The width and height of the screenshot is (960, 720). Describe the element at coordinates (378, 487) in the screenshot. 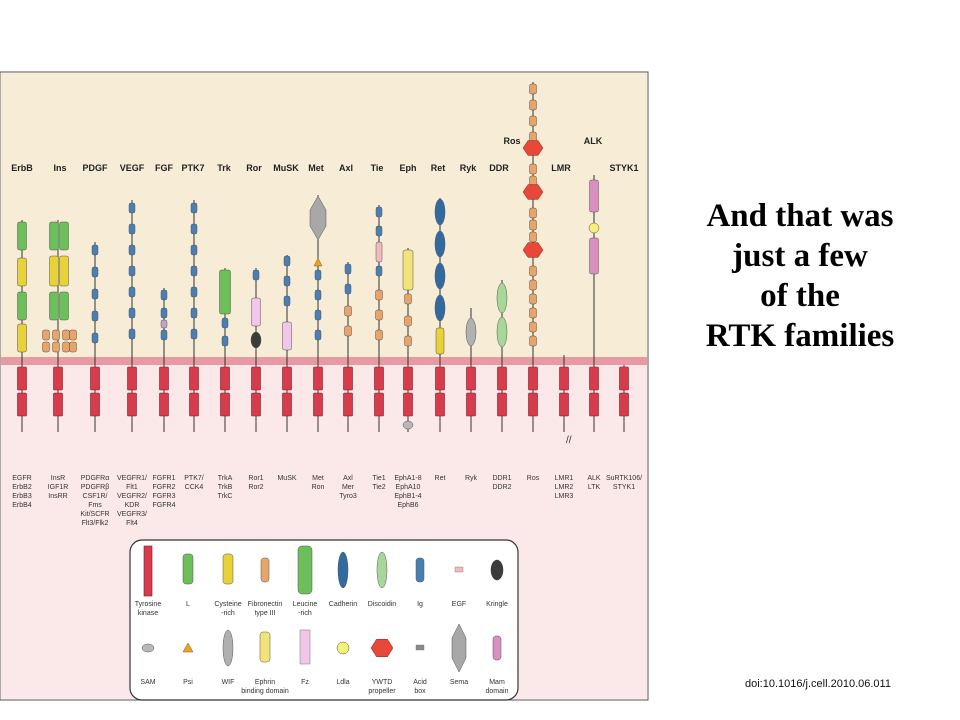

I see `member-name: Tie2` at that location.